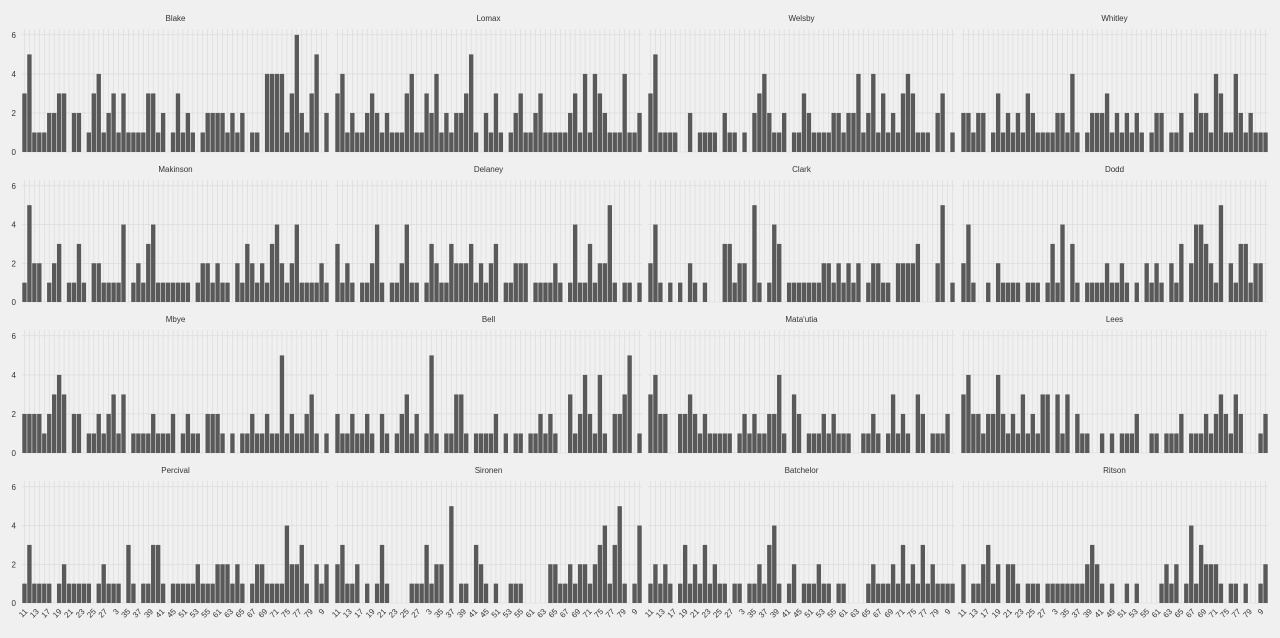 The height and width of the screenshot is (638, 1280). I want to click on facet-panel: Mata'utia, so click(801, 384).